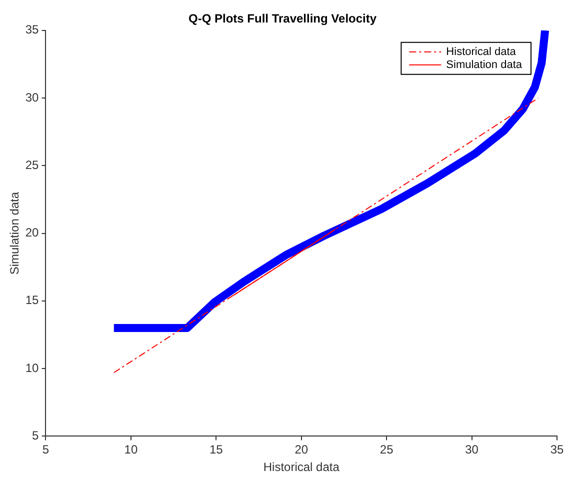 The height and width of the screenshot is (483, 579). What do you see at coordinates (484, 64) in the screenshot?
I see `legend-label: Simulation data` at bounding box center [484, 64].